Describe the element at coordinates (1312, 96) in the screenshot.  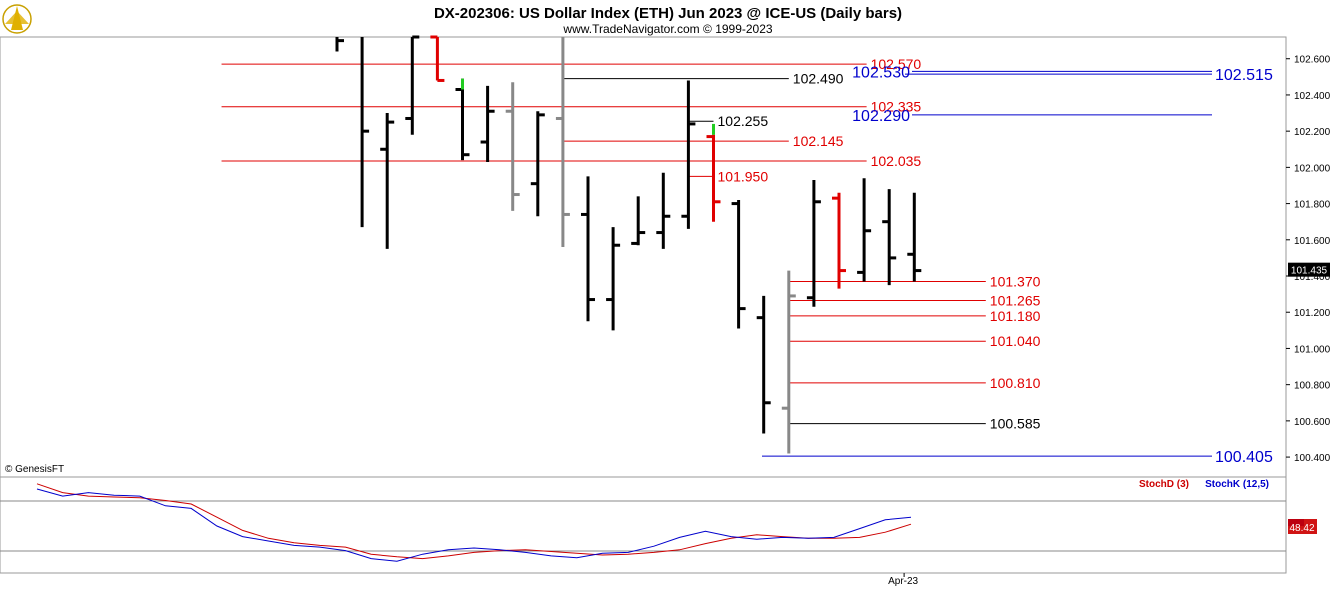
I see `y-tick-label: 102.400` at that location.